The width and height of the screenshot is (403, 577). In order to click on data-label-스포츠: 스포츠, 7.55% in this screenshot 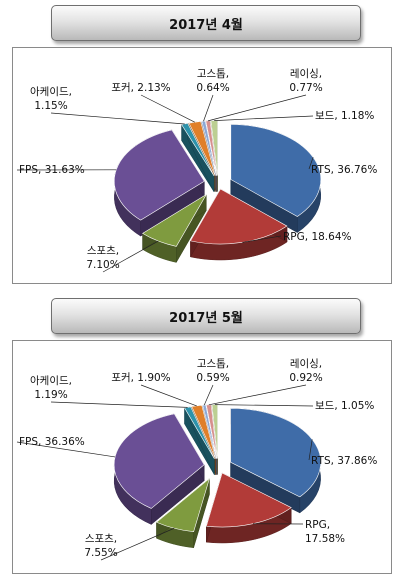, I will do `click(100, 546)`.